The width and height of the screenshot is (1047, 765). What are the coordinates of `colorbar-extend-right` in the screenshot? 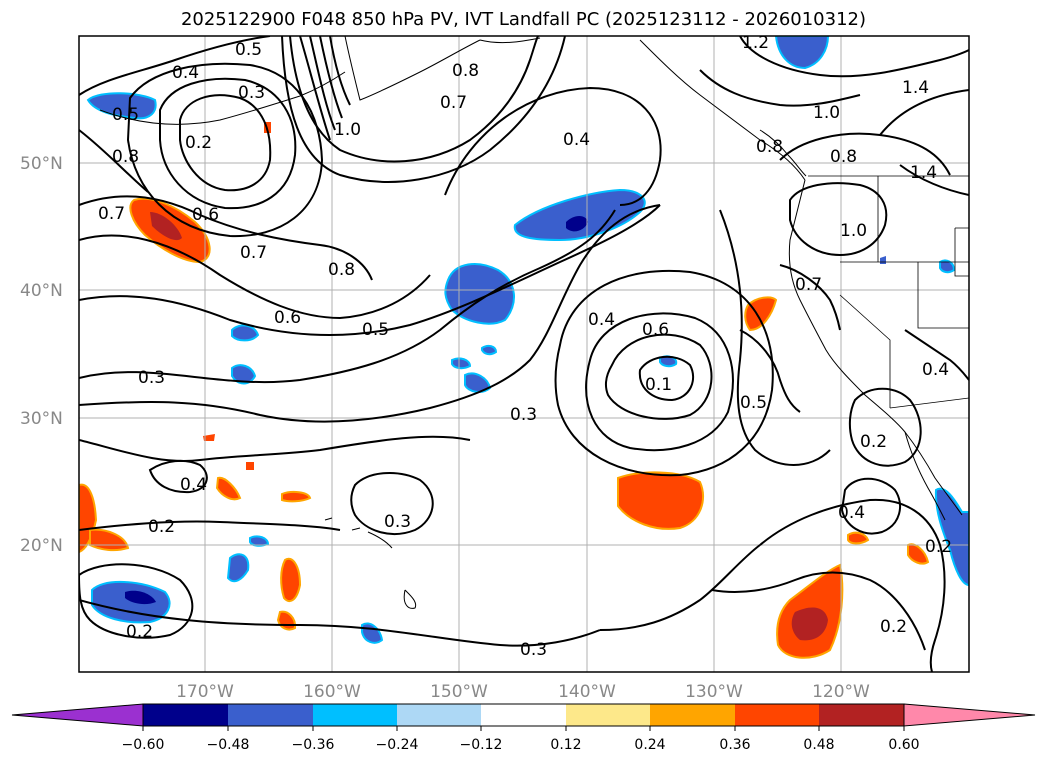 It's located at (969, 715).